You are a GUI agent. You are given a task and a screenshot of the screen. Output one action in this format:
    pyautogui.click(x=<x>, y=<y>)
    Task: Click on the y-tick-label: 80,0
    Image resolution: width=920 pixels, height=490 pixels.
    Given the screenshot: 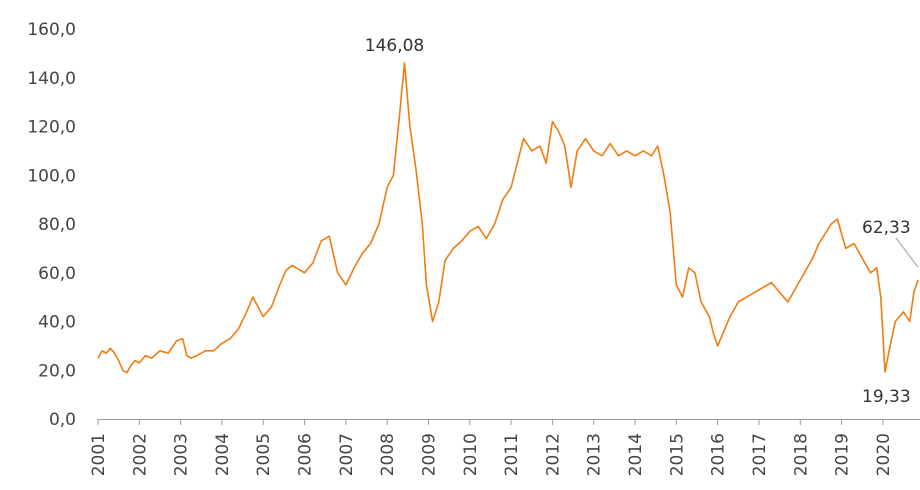 What is the action you would take?
    pyautogui.click(x=57, y=225)
    